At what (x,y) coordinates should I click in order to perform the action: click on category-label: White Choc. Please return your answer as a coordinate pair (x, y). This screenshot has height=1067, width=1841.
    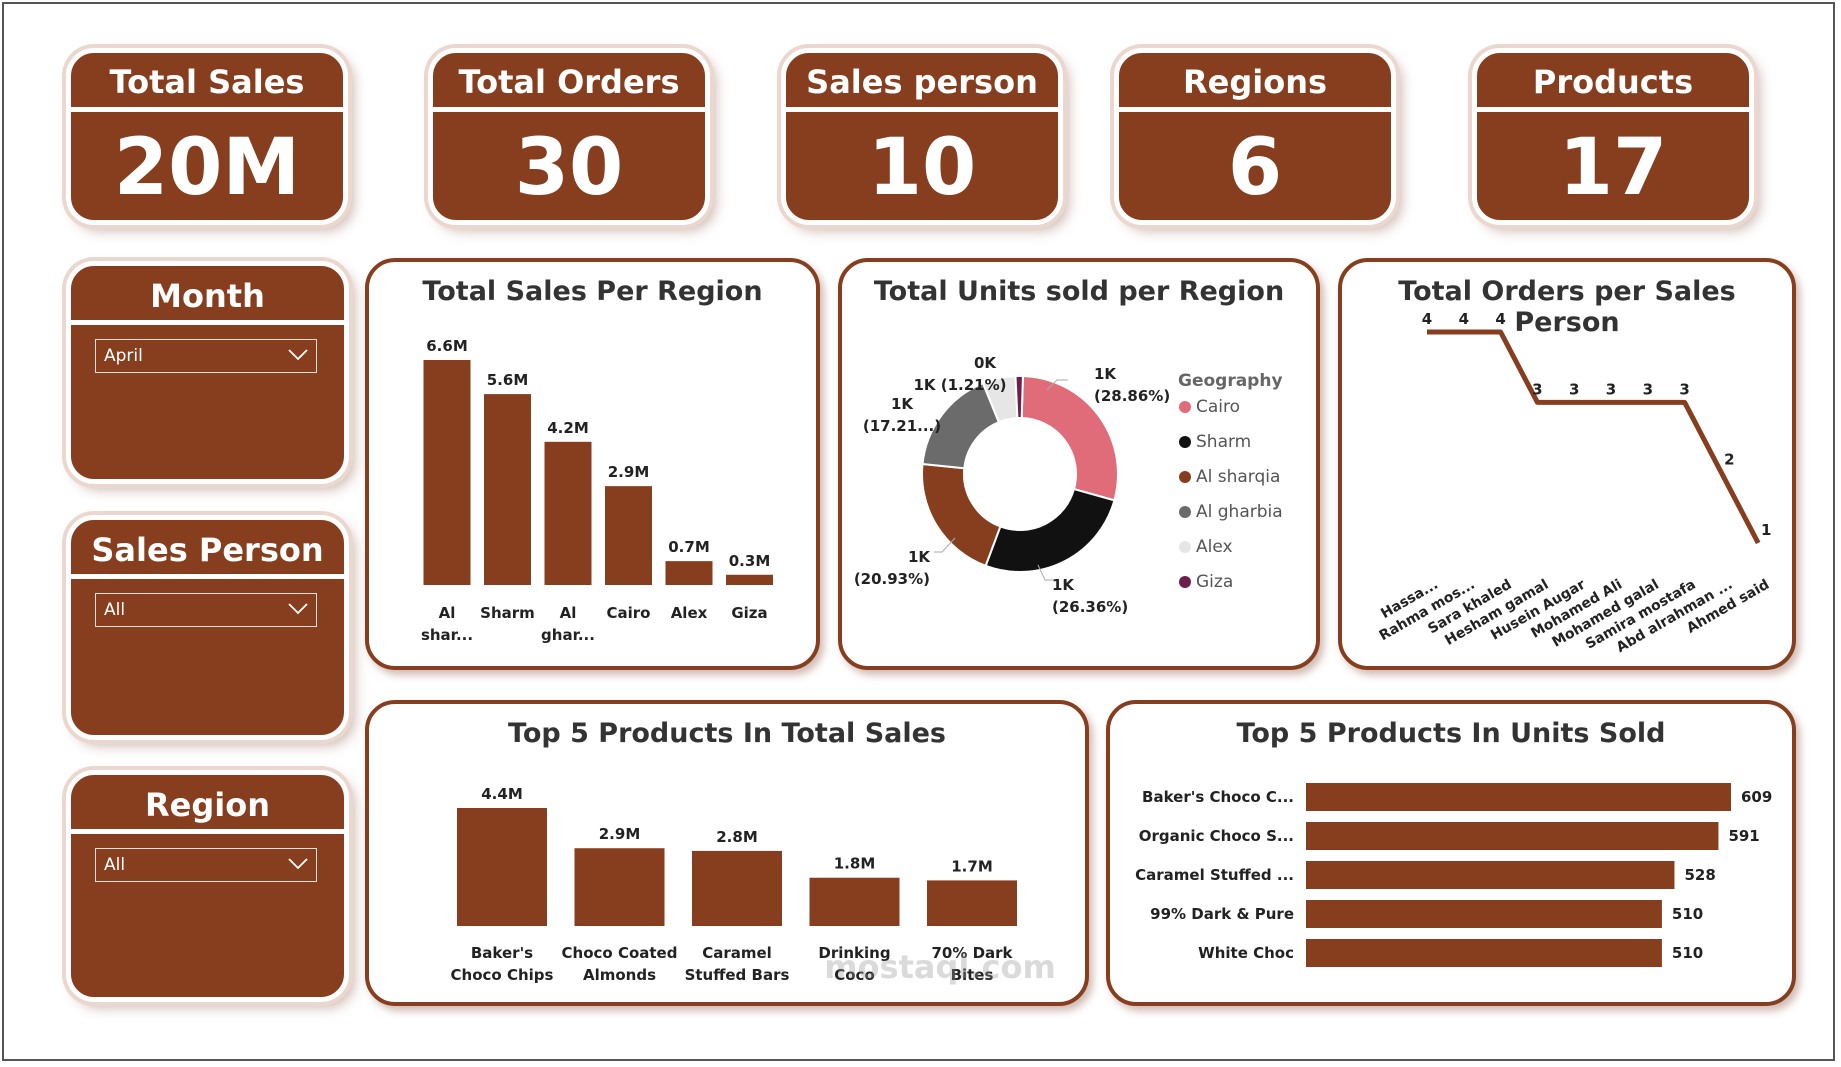
    Looking at the image, I should click on (1246, 953).